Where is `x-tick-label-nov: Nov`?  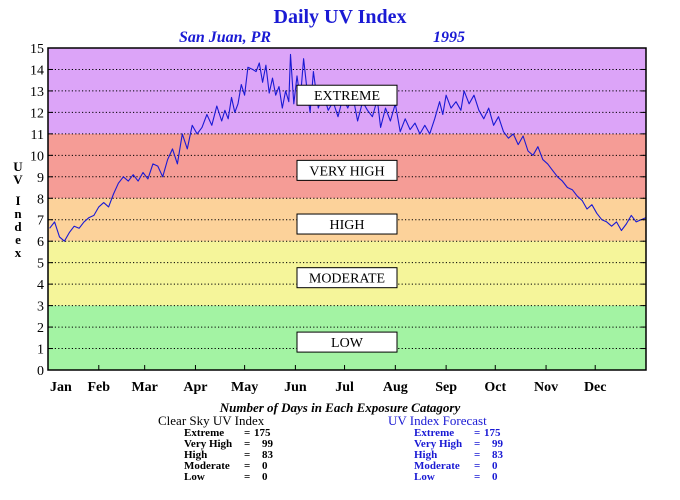 x-tick-label-nov: Nov is located at coordinates (546, 387).